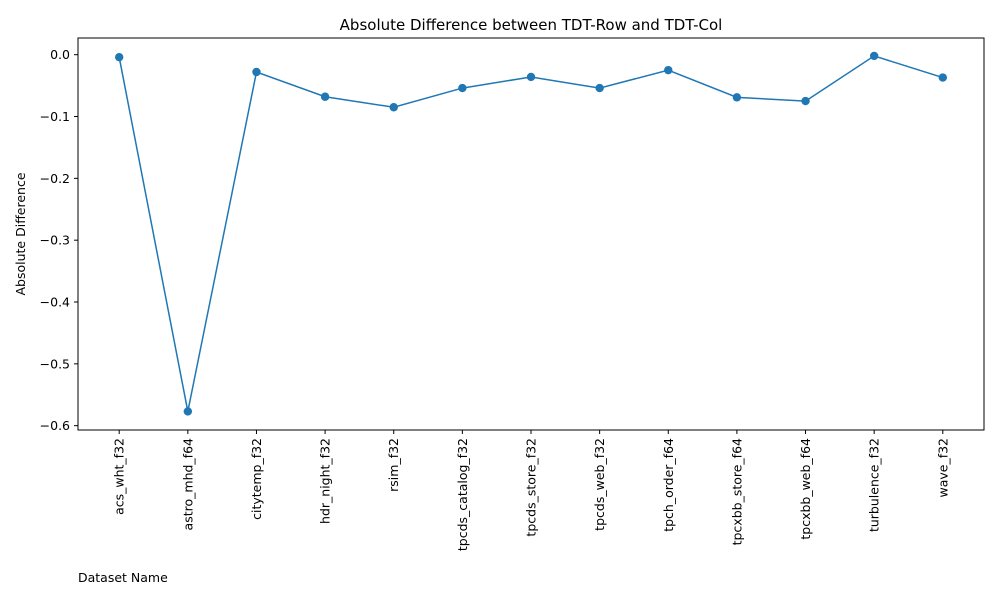 This screenshot has width=1000, height=600. Describe the element at coordinates (942, 468) in the screenshot. I see `x-tick-label: wave_f32` at that location.